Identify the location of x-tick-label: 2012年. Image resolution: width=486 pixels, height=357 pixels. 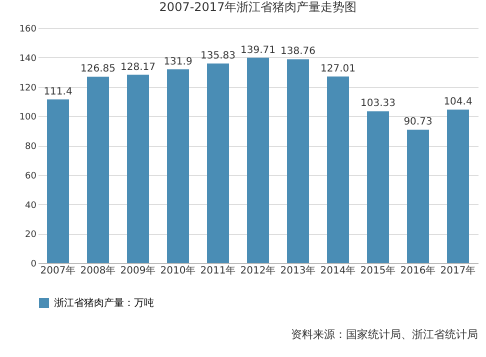
(258, 270).